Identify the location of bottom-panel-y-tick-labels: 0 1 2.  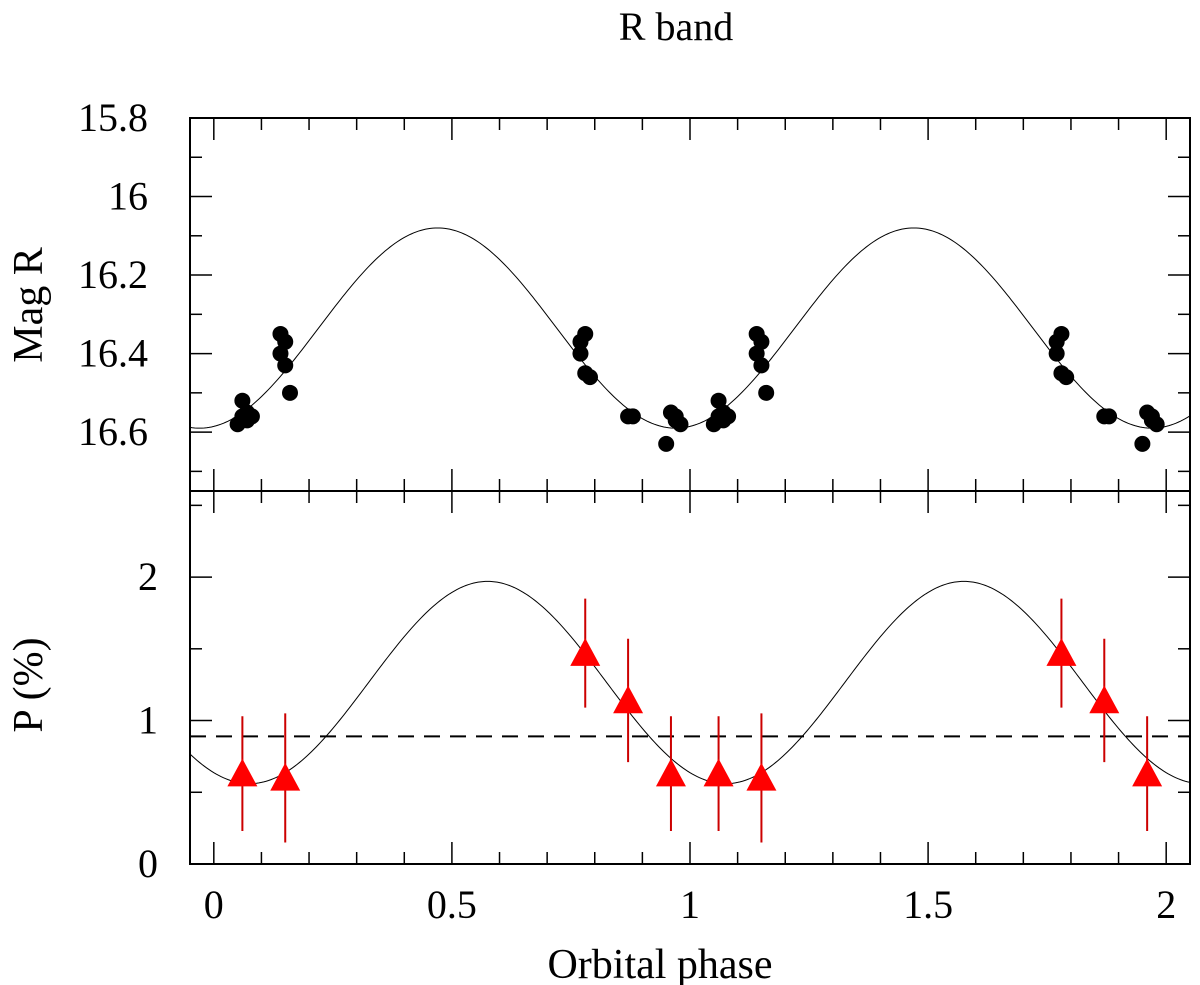
(148, 720).